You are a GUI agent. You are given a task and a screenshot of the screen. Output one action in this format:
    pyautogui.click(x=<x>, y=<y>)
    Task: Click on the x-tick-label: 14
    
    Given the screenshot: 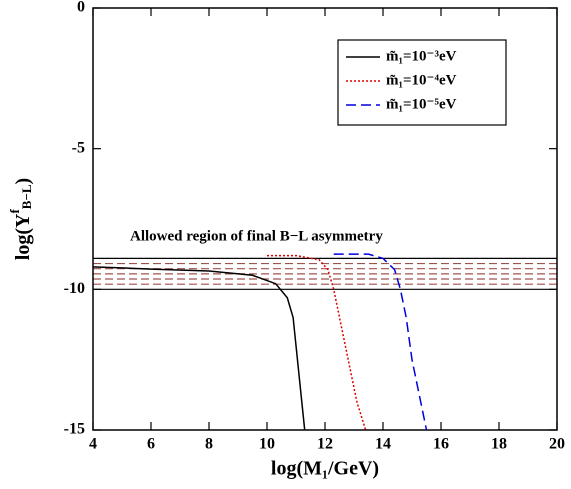 What is the action you would take?
    pyautogui.click(x=383, y=444)
    